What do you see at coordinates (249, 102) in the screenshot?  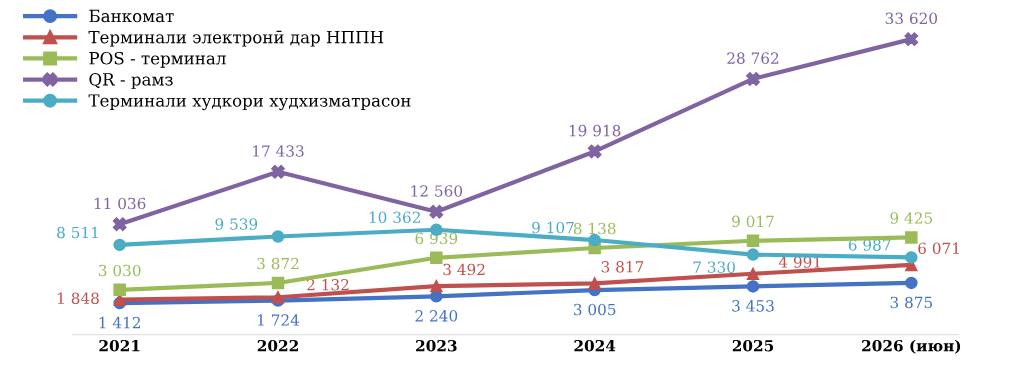 I see `legend-label: Терминали худкори худхизматрасон` at bounding box center [249, 102].